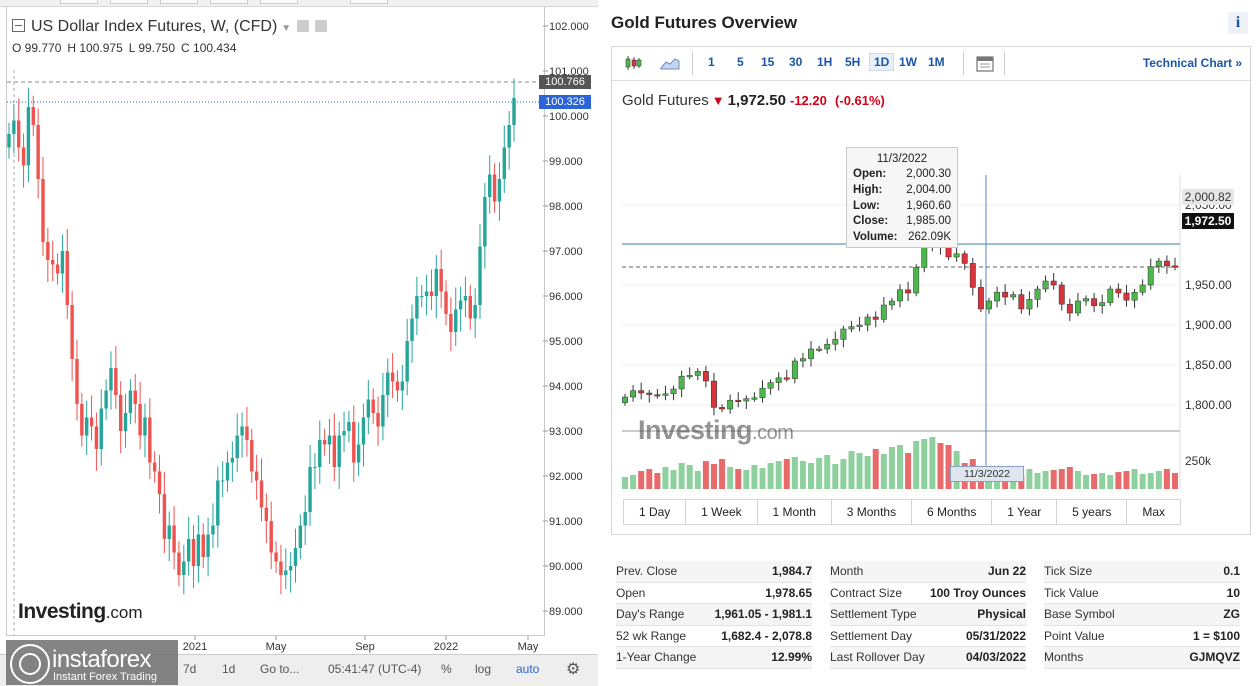 The width and height of the screenshot is (1256, 686). What do you see at coordinates (105, 677) in the screenshot?
I see `instaforex-tagline: Instant Forex Trading` at bounding box center [105, 677].